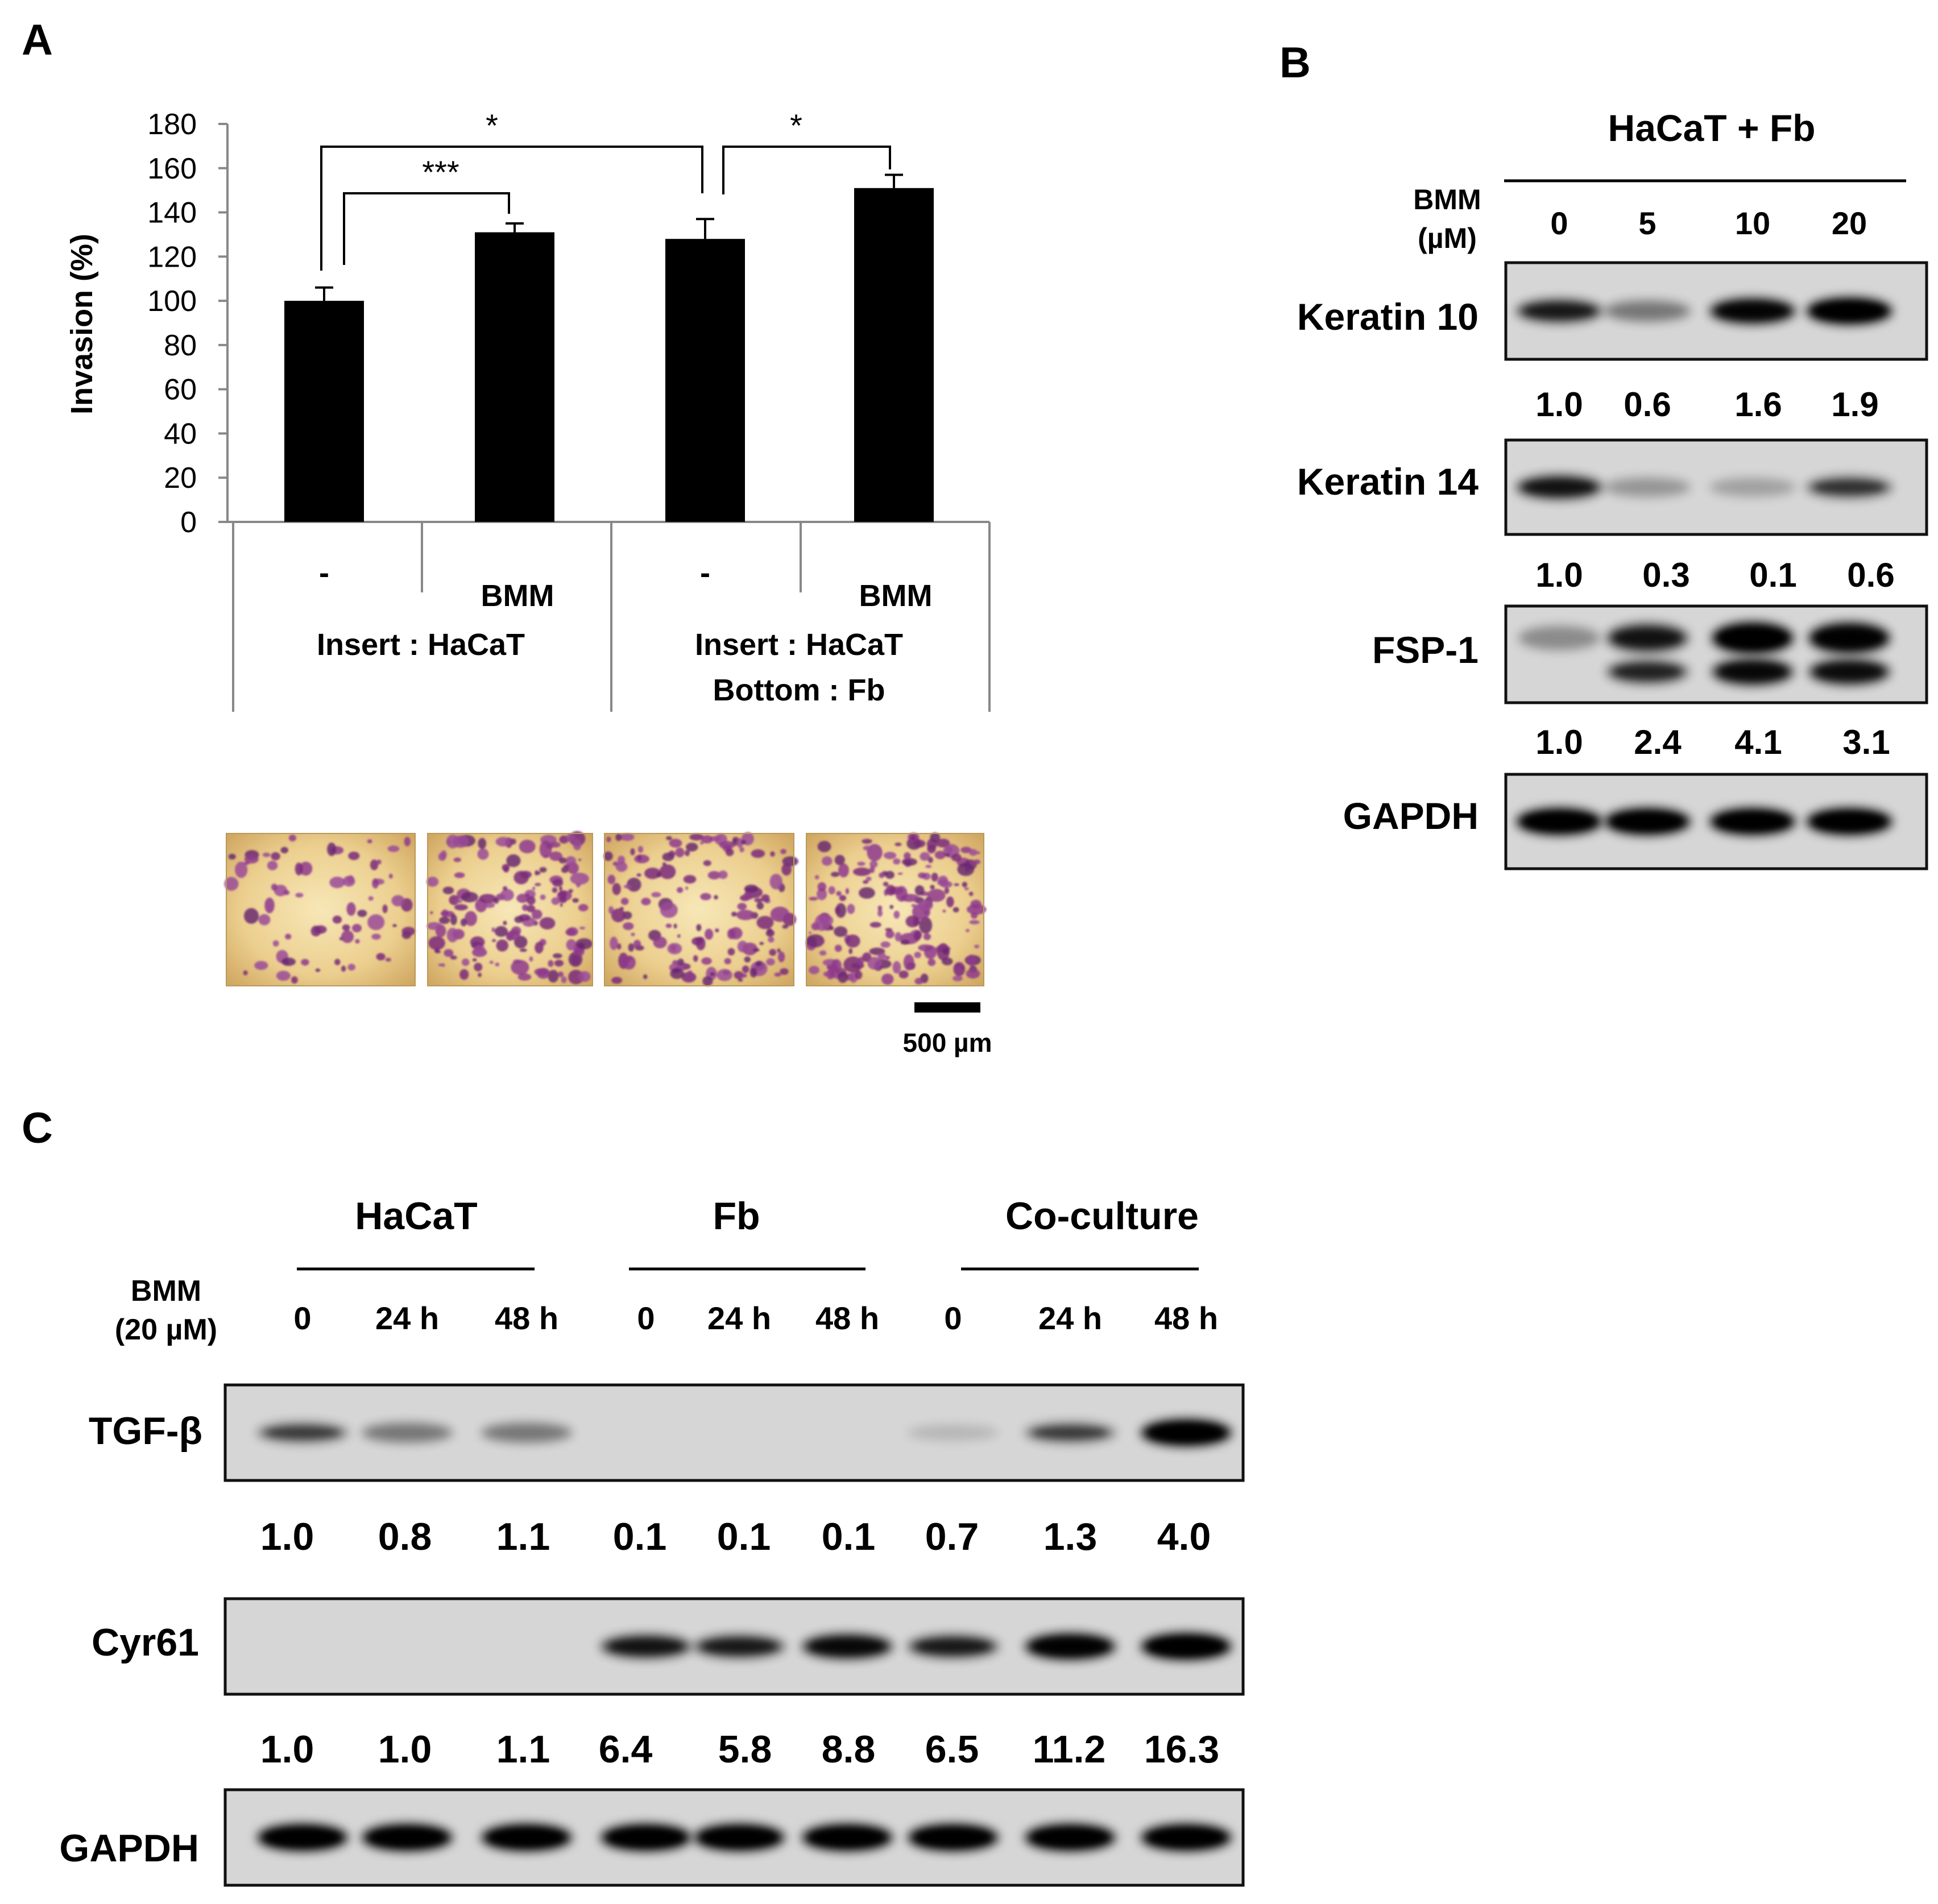 The image size is (1938, 1904). Describe the element at coordinates (405, 1750) in the screenshot. I see `quantification-value: 1.0` at that location.